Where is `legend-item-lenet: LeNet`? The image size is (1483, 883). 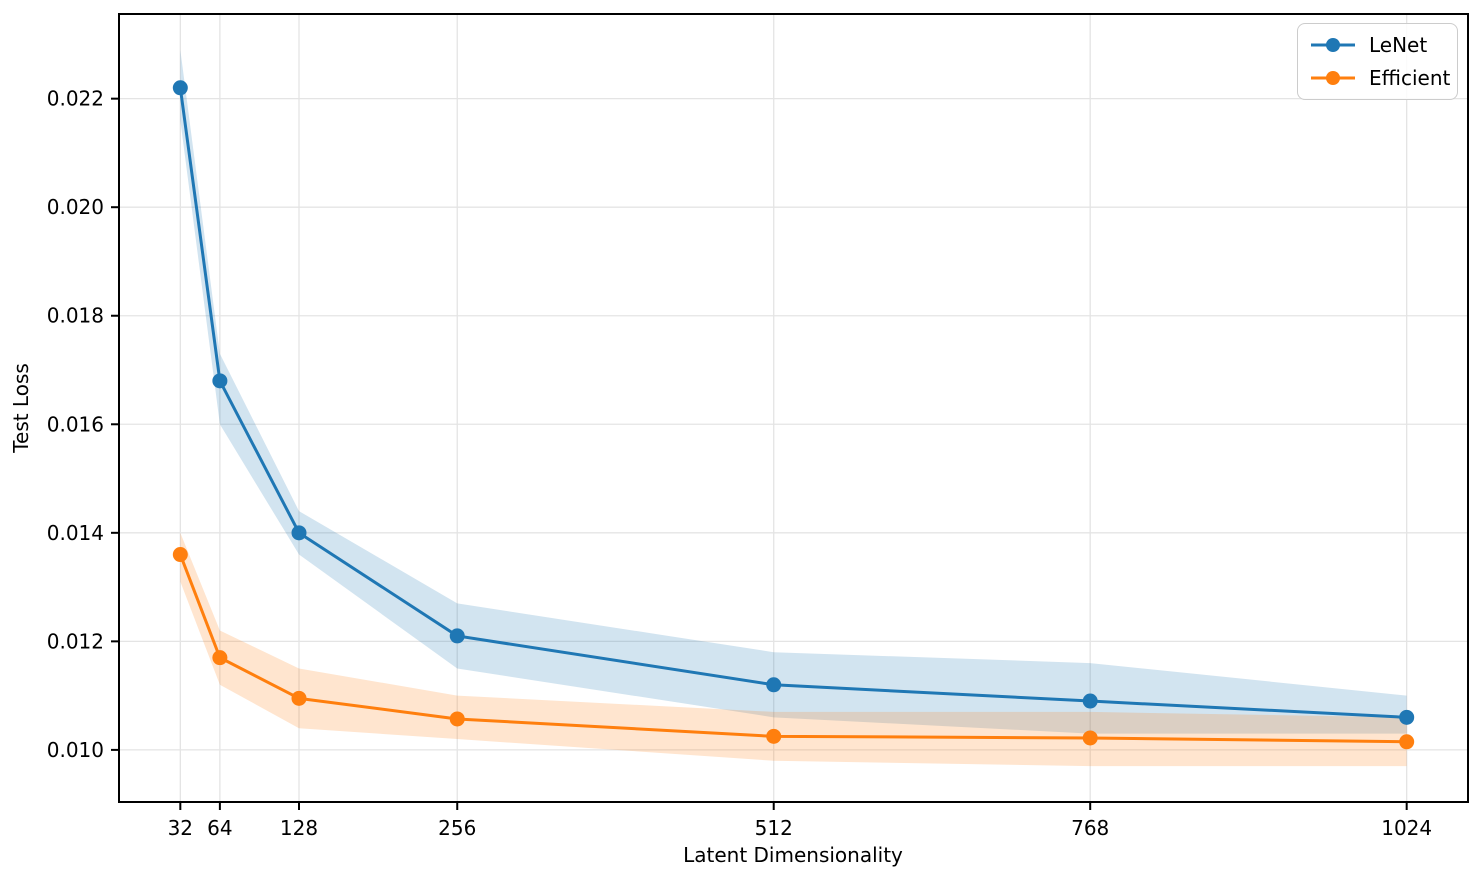 legend-item-lenet: LeNet is located at coordinates (1377, 45).